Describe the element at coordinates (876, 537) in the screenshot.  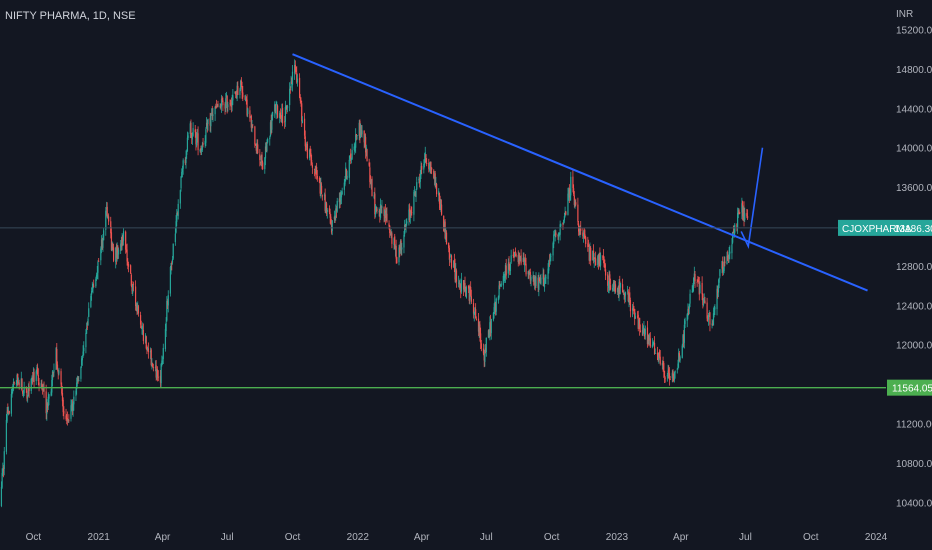
I see `x-tick-label: 2024` at that location.